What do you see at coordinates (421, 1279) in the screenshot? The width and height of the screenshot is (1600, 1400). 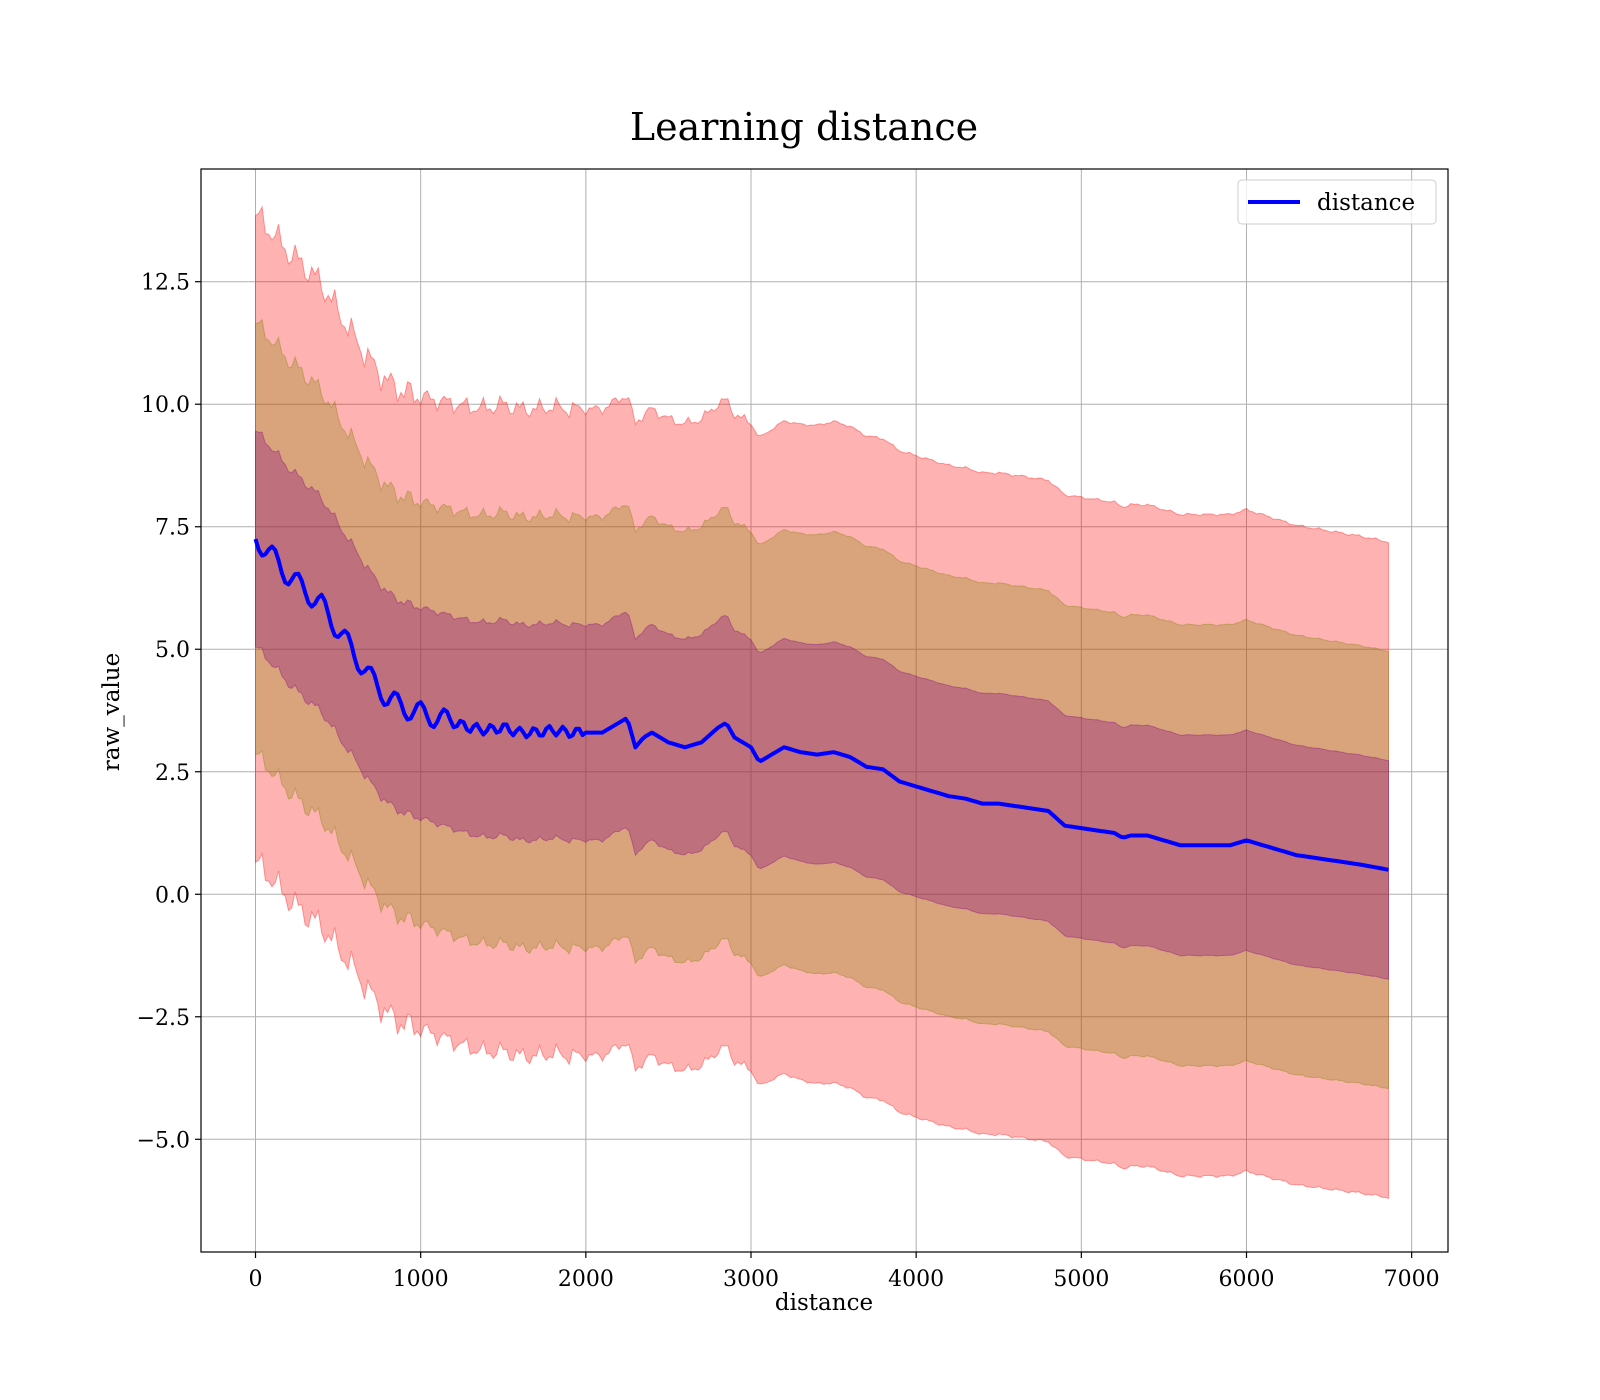 I see `x-tick-label: 1000` at bounding box center [421, 1279].